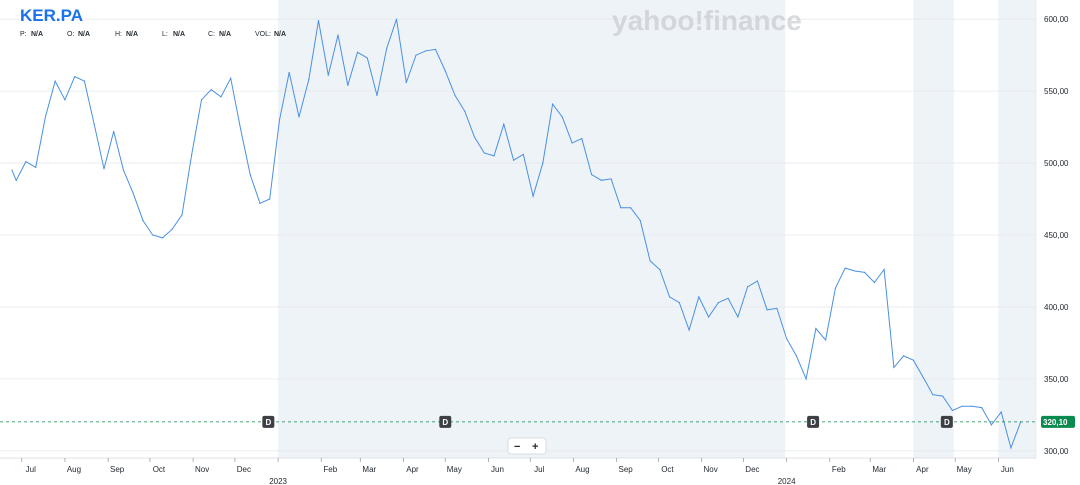 The width and height of the screenshot is (1080, 485). Describe the element at coordinates (517, 447) in the screenshot. I see `zoom-out-button: −` at that location.